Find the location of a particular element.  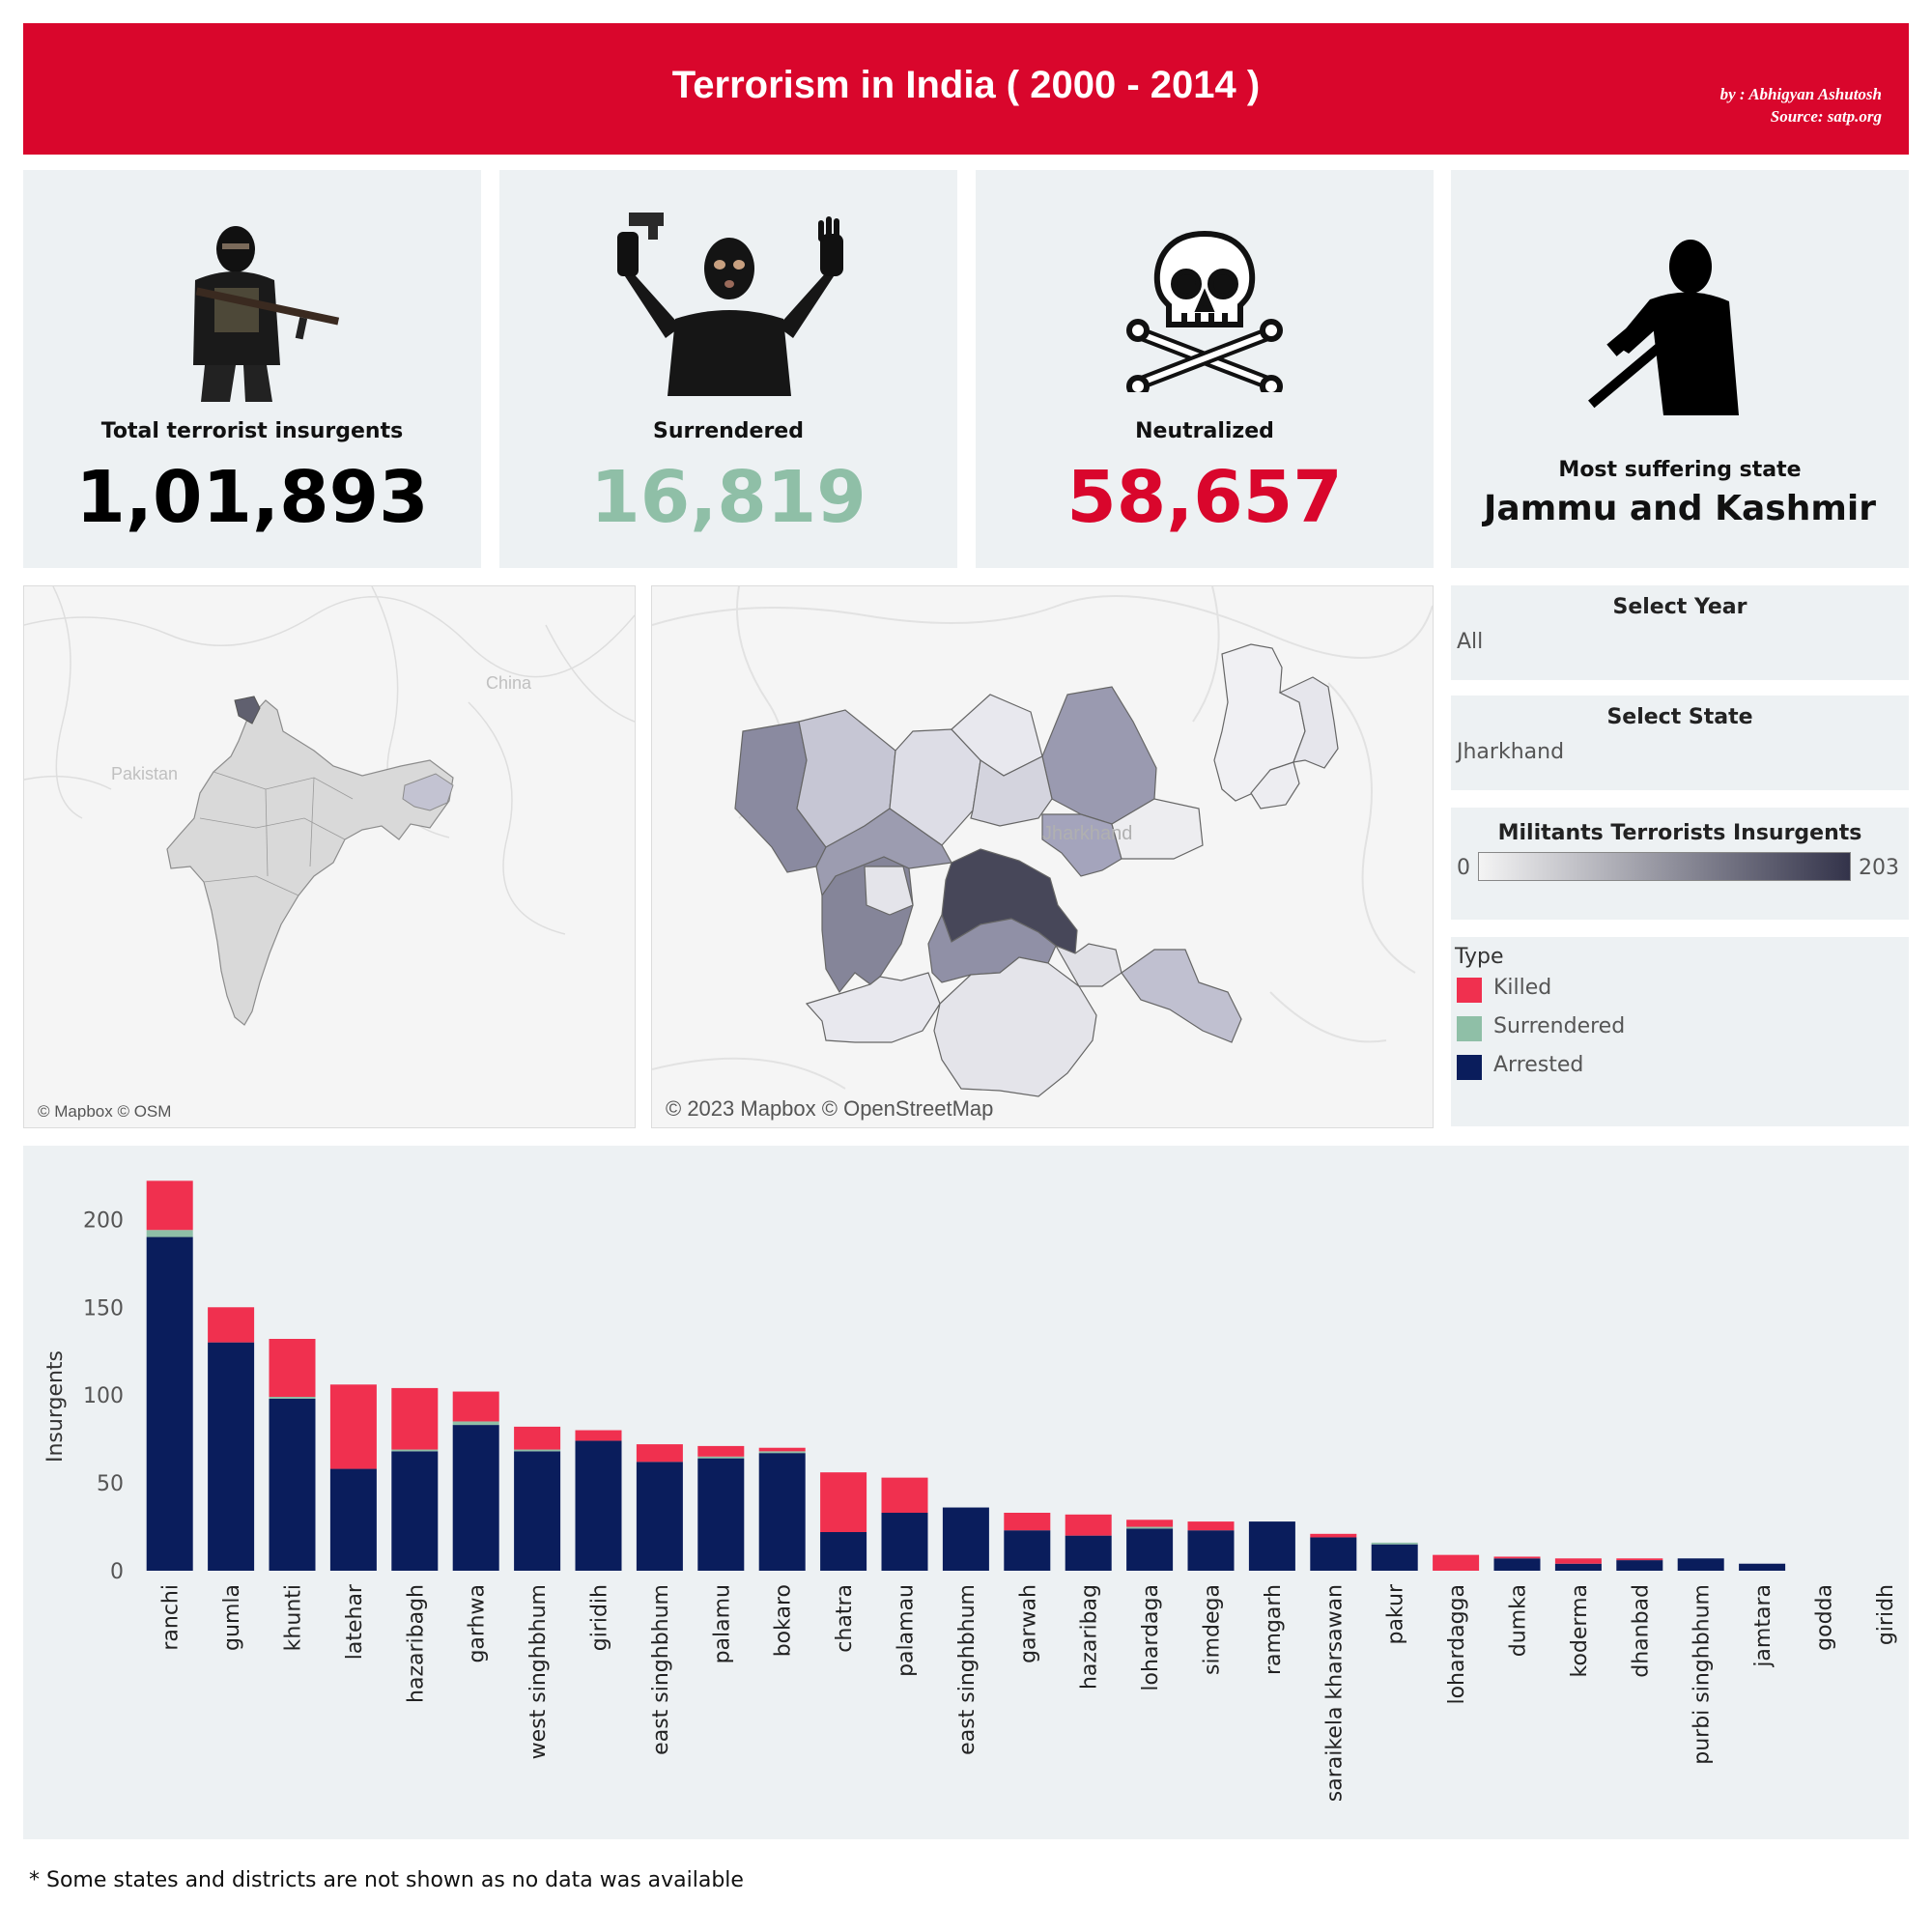

select-state-value: Jharkhand is located at coordinates (1511, 752).